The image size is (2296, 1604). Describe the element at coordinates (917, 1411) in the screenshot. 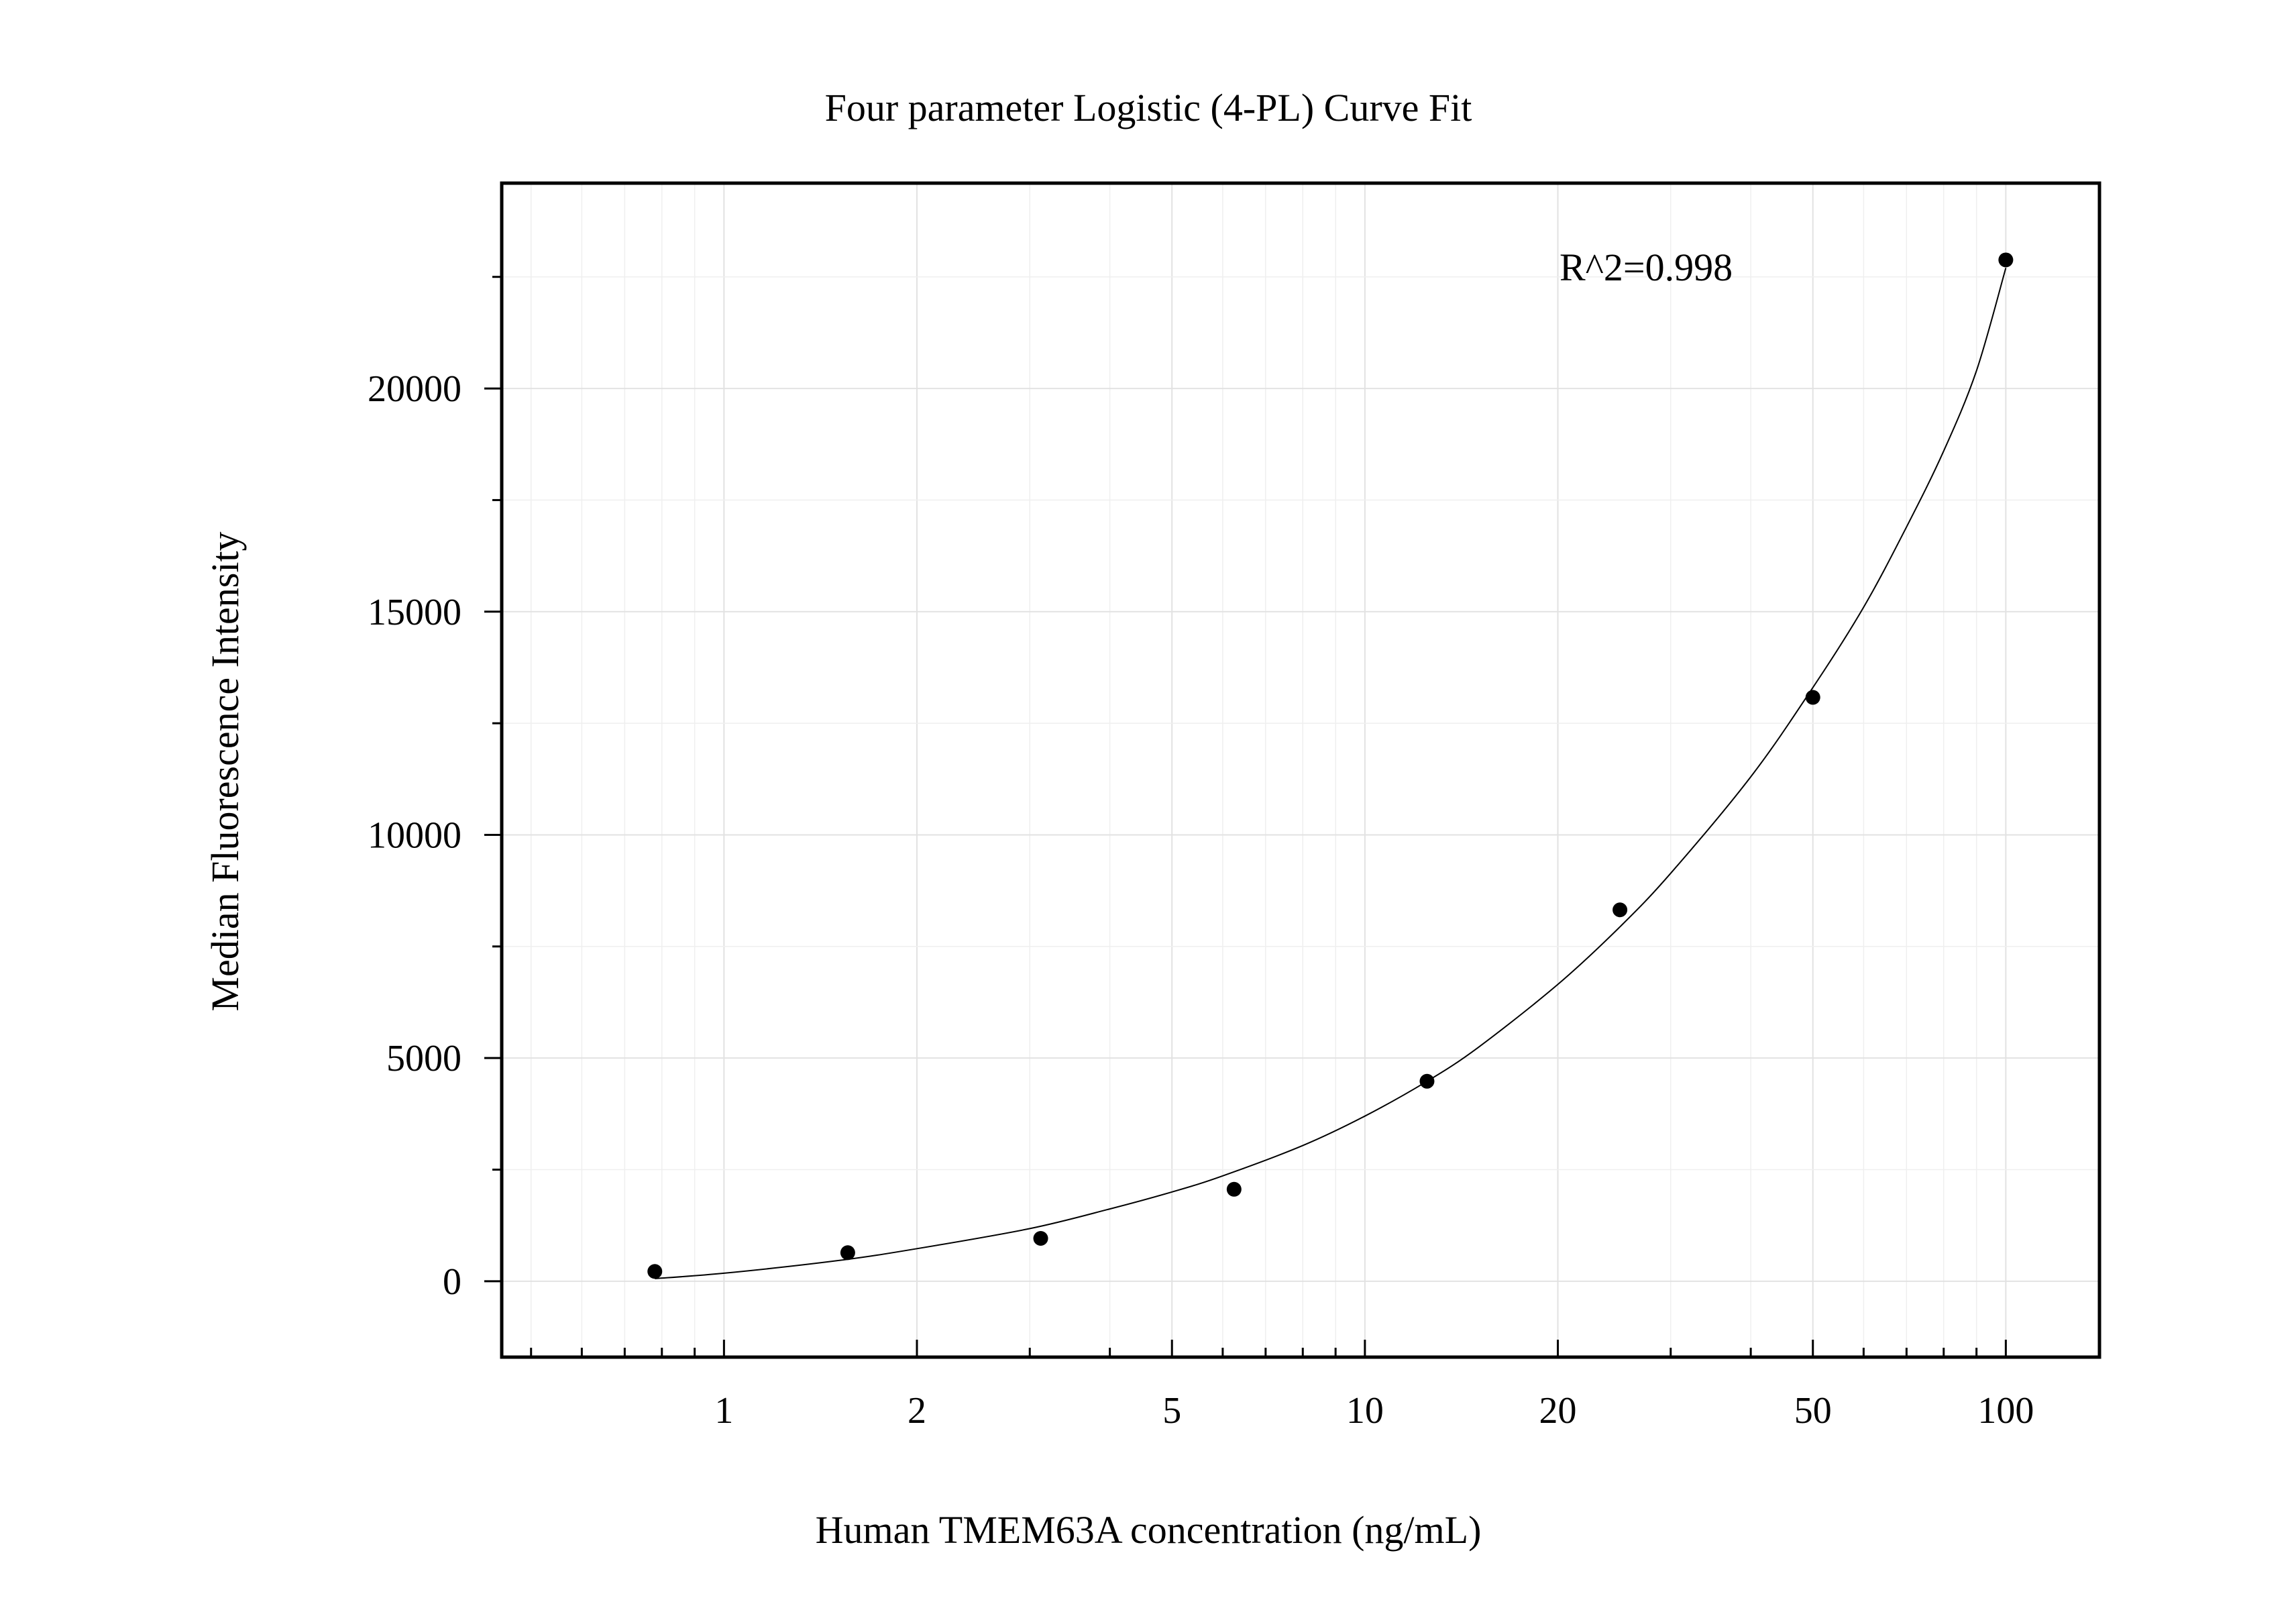

I see `x-tick-label: 2` at that location.